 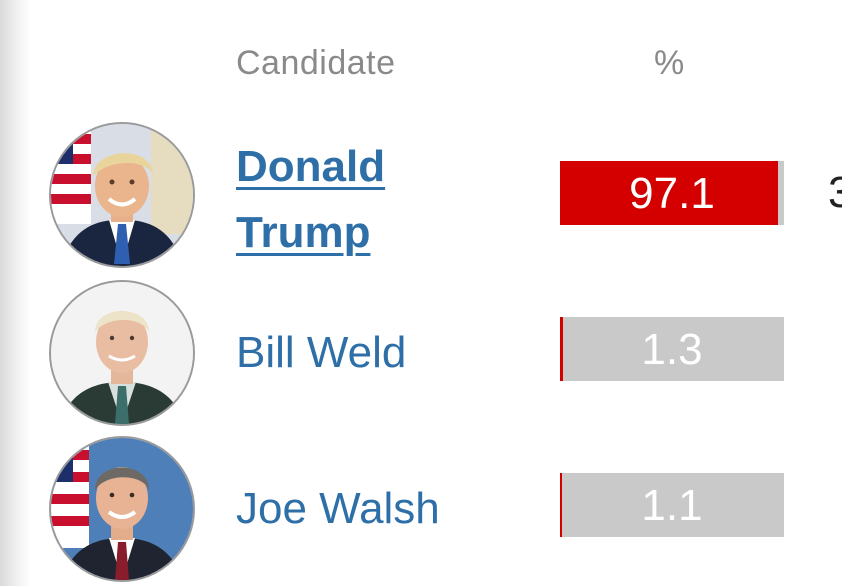 I want to click on candidate-first-name: Donald, so click(x=311, y=166).